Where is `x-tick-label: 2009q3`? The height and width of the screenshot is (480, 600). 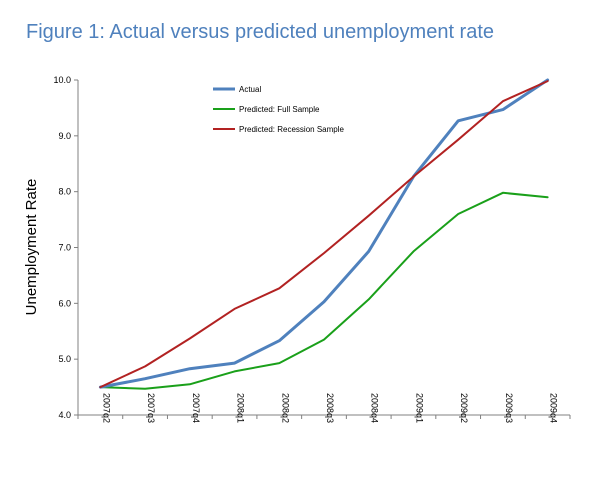
x-tick-label: 2009q3 is located at coordinates (509, 408).